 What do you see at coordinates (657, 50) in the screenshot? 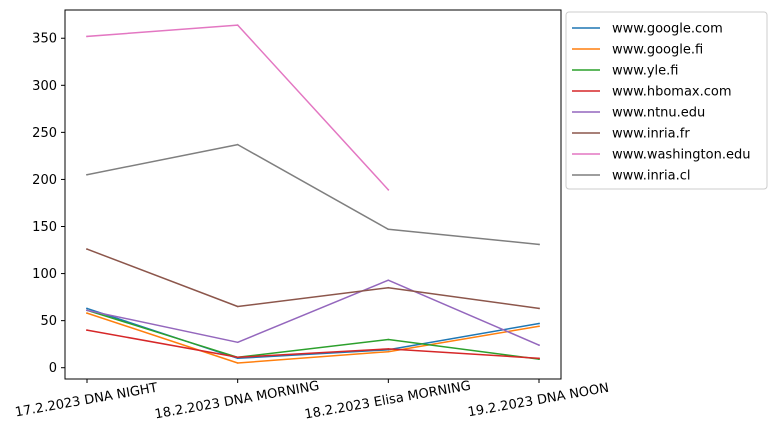
I see `legend-label: www.google.fi` at bounding box center [657, 50].